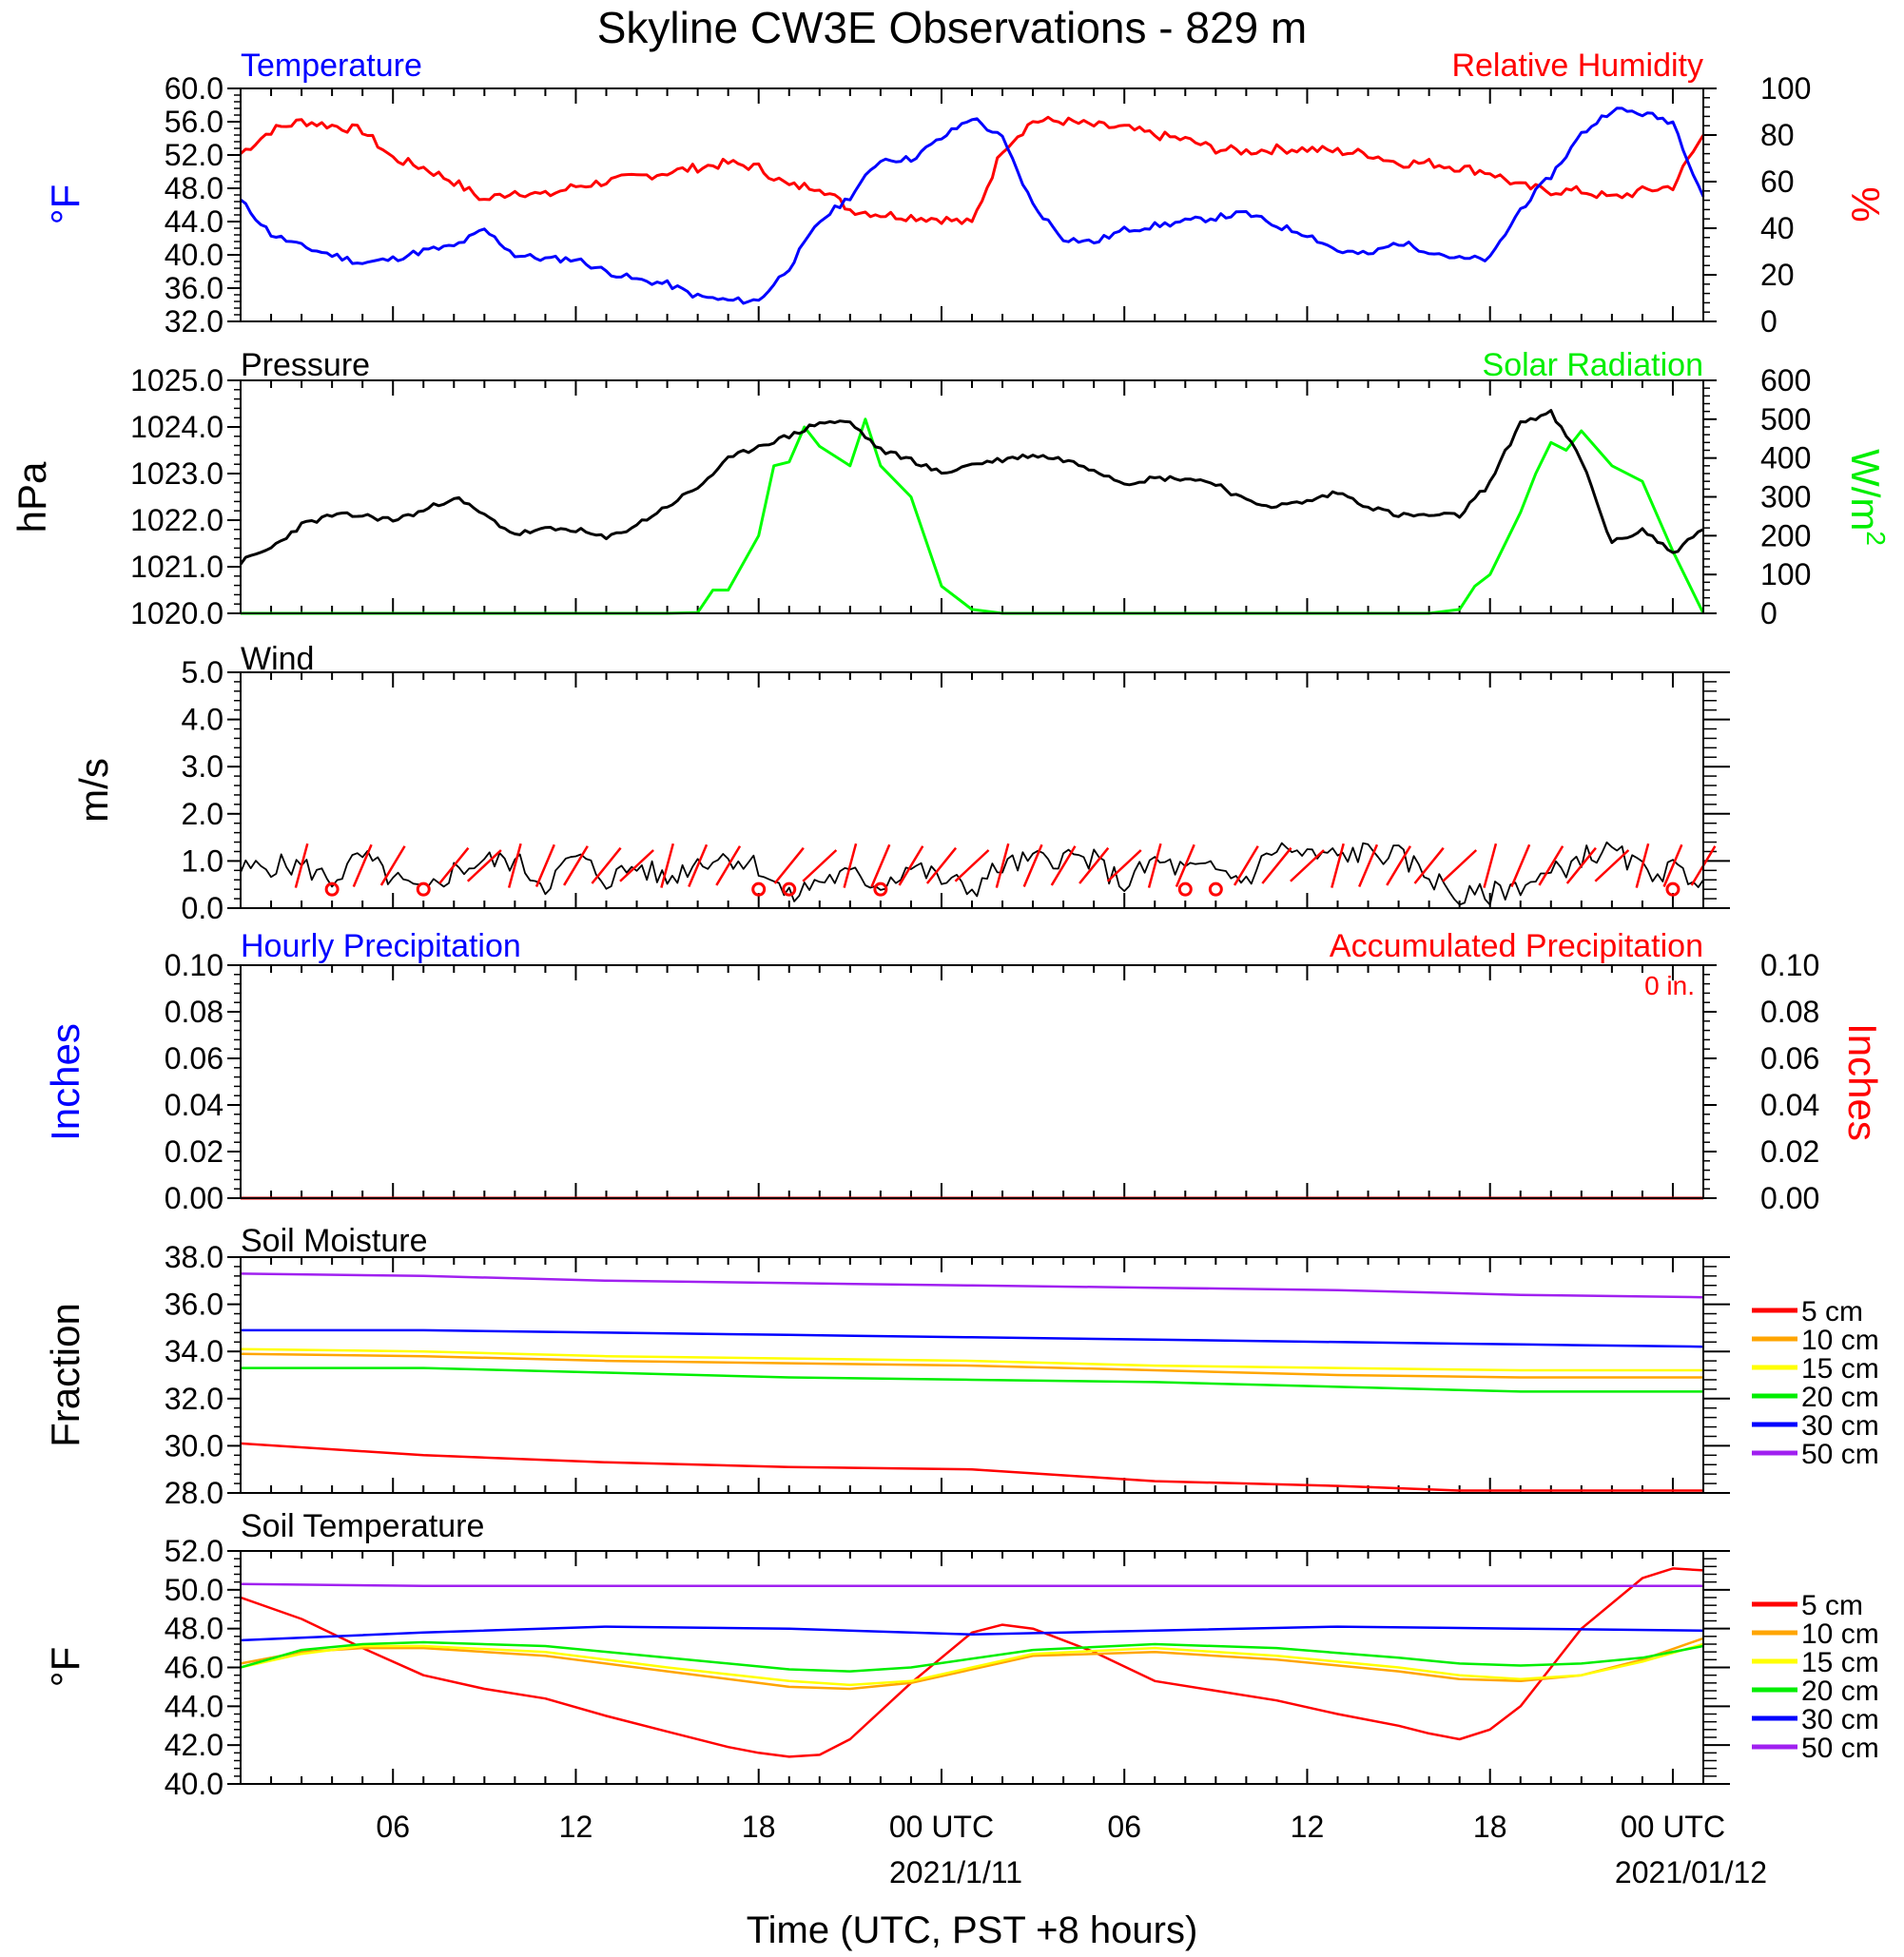  Describe the element at coordinates (202, 814) in the screenshot. I see `y-tick-label-left: 2.0` at that location.